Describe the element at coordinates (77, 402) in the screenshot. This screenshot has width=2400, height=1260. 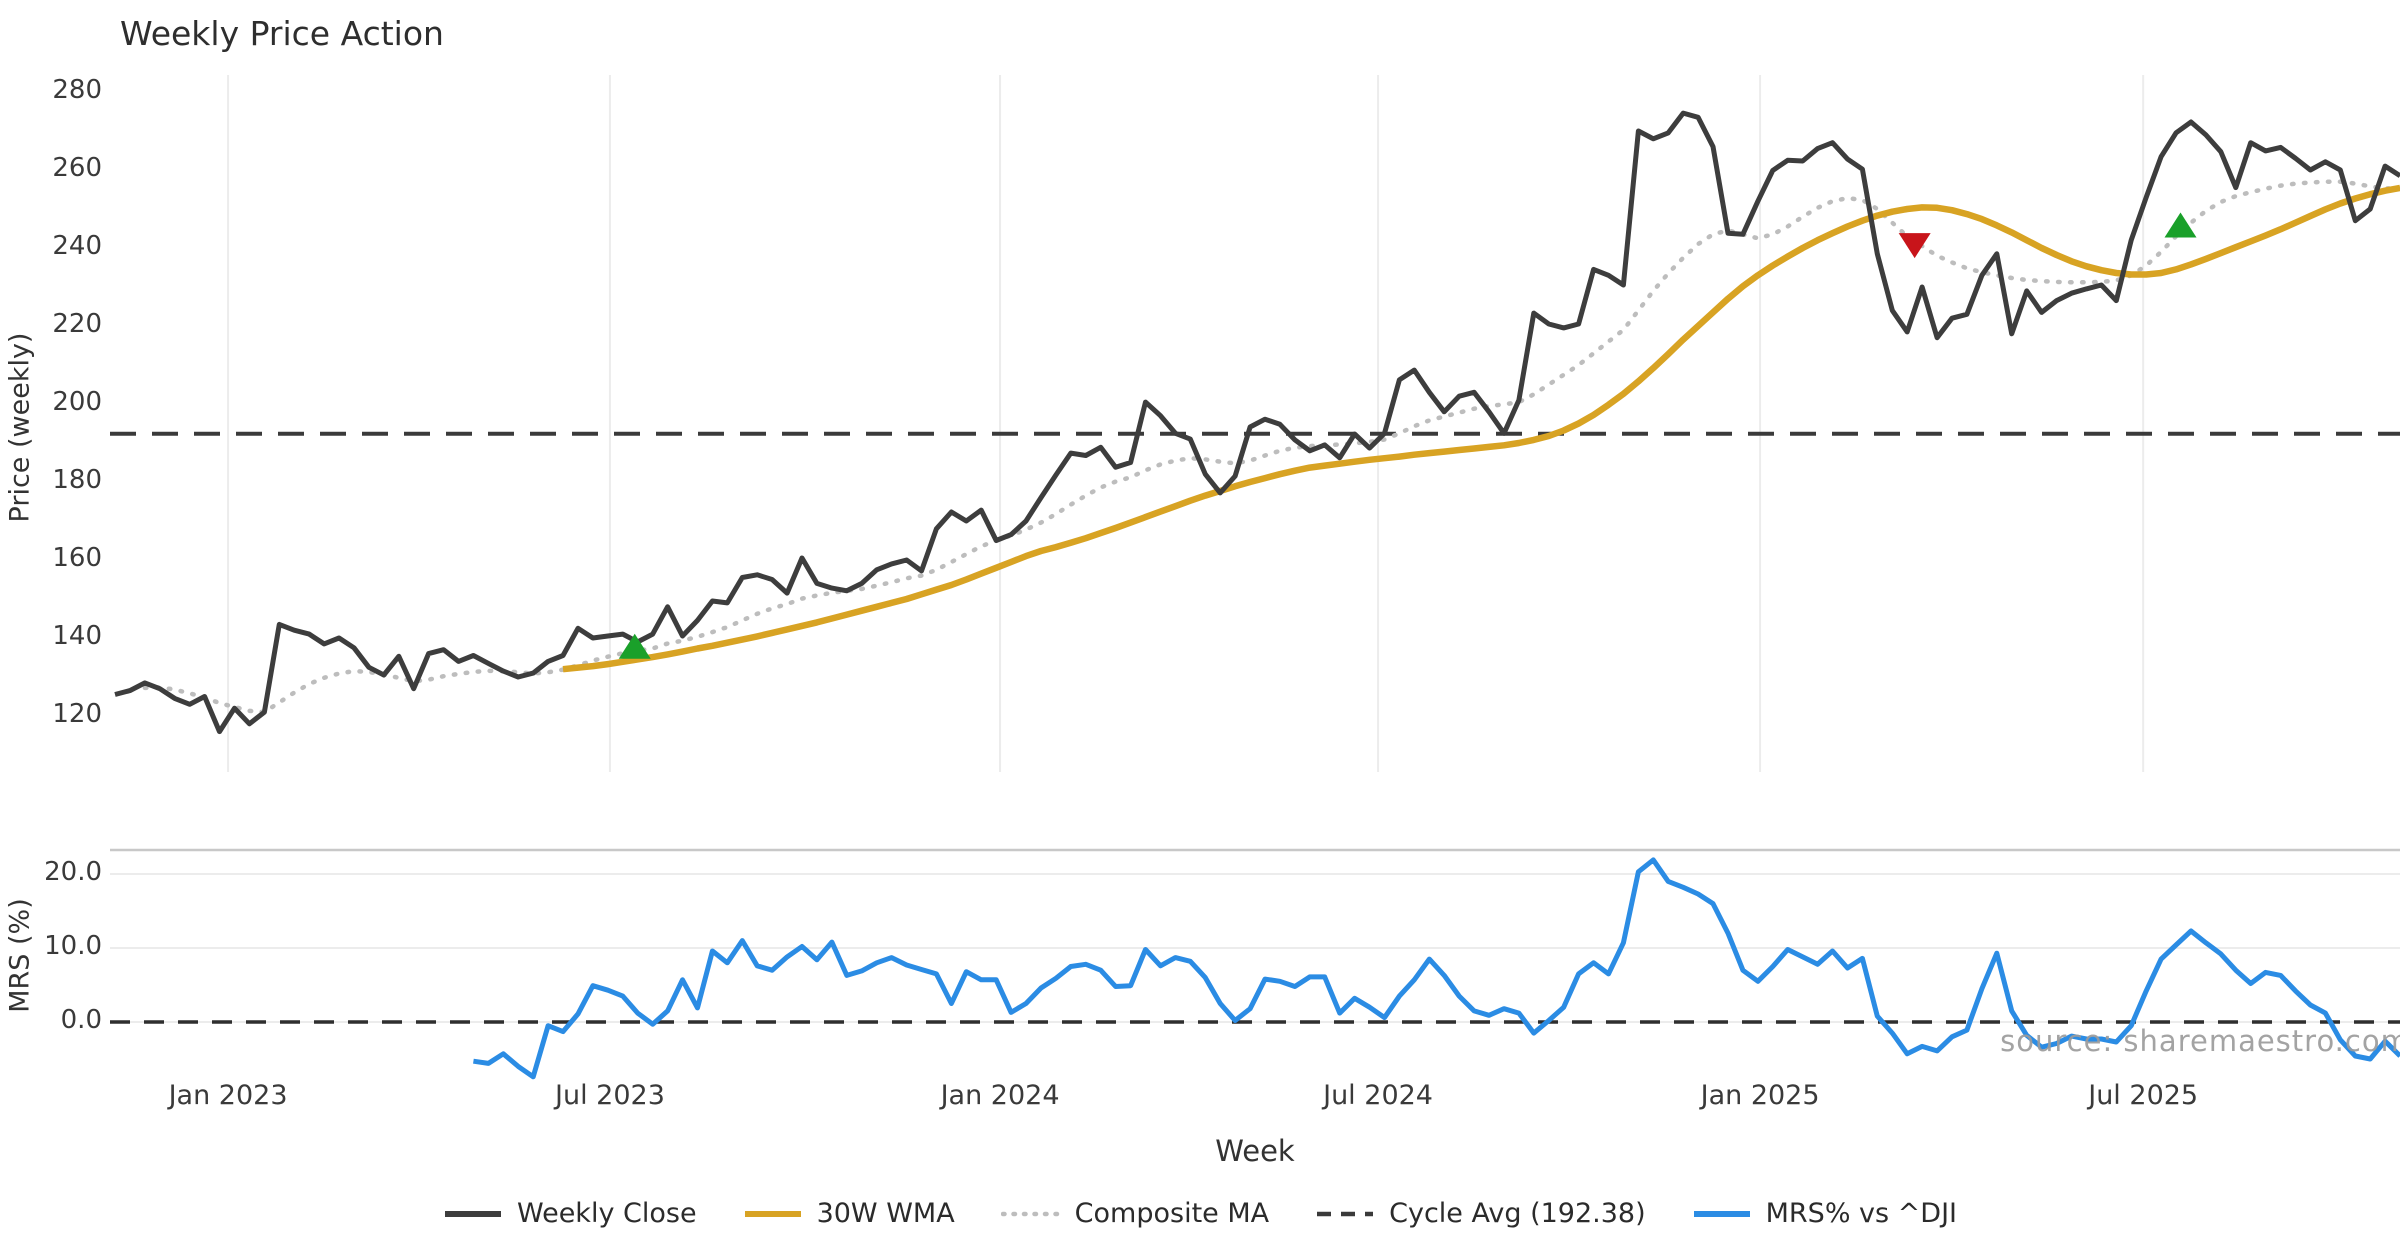
I see `price-y-tick-label: 200` at that location.